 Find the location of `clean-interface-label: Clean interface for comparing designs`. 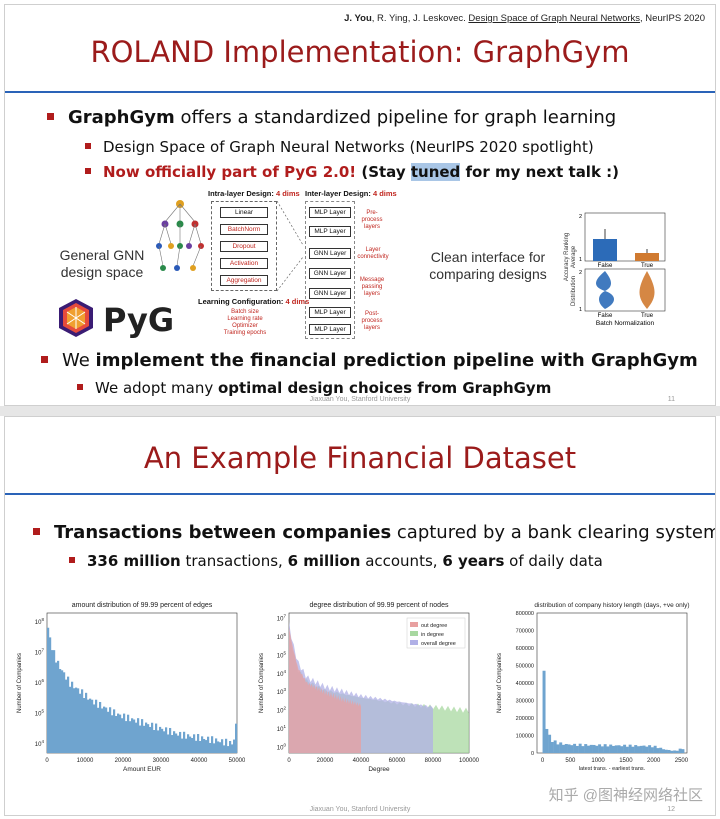

clean-interface-label: Clean interface for comparing designs is located at coordinates (488, 266).